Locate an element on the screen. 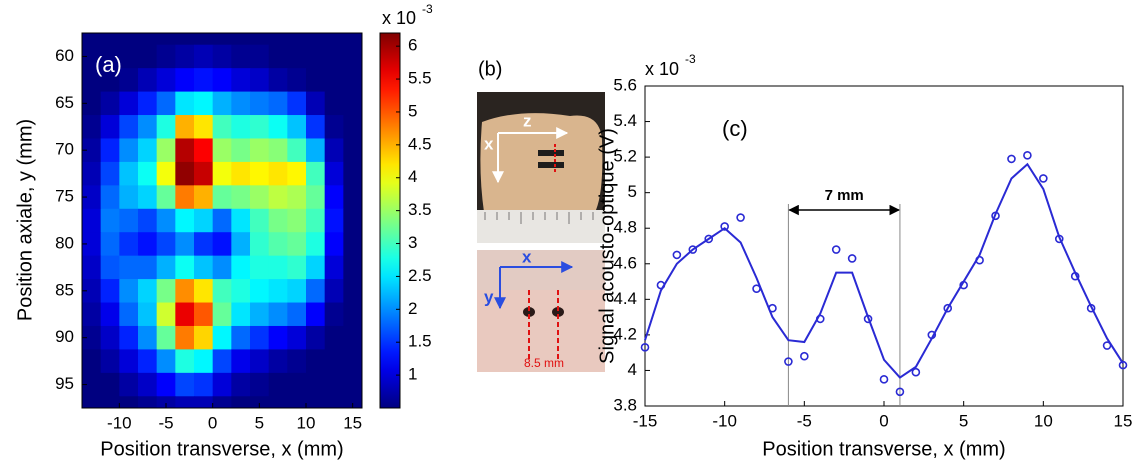 Image resolution: width=1147 pixels, height=466 pixels. y-tick-label: 4 is located at coordinates (632, 369).